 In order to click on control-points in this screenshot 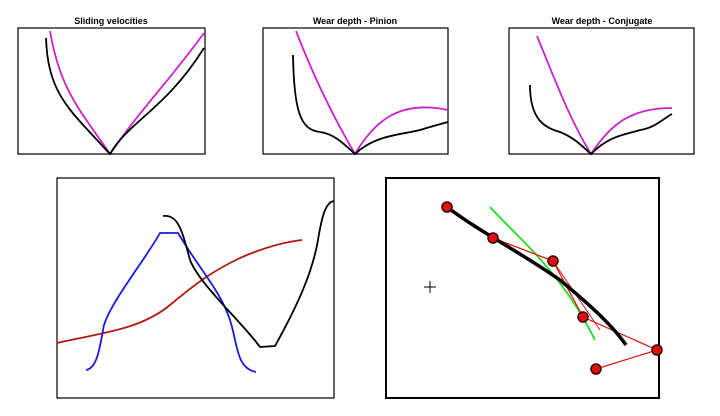, I will do `click(552, 288)`.